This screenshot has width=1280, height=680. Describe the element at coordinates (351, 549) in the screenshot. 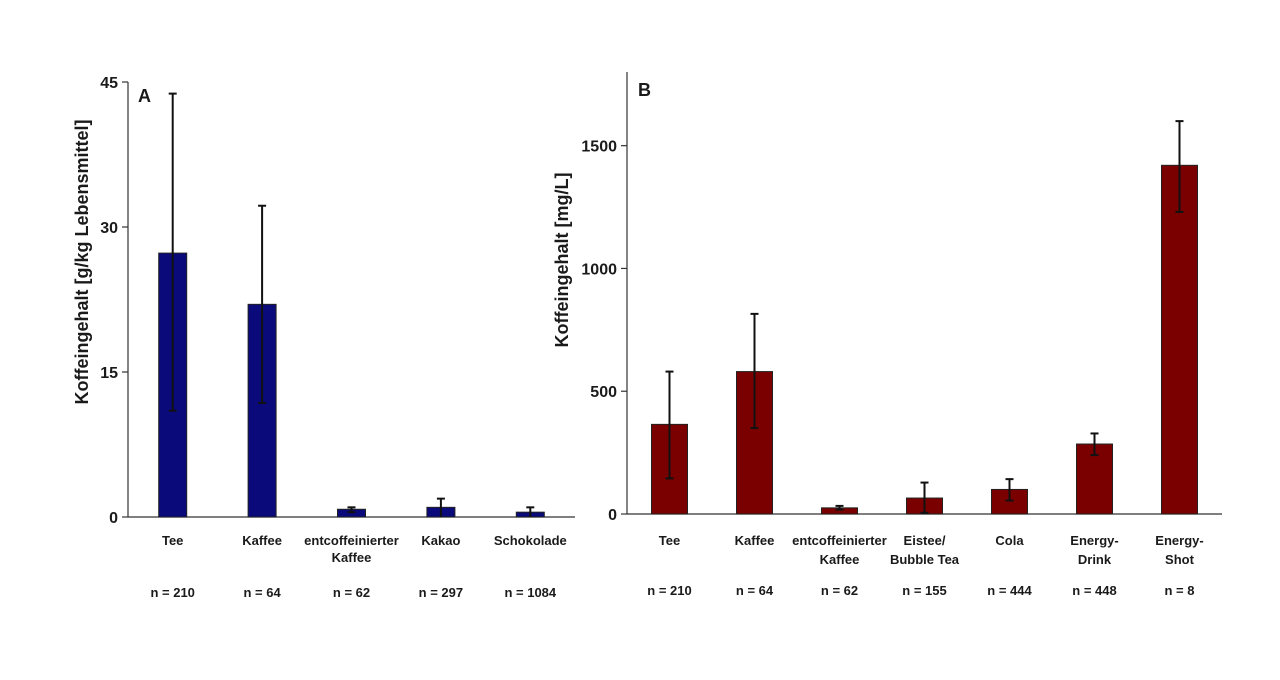

I see `panel-a-category-label: entcoffeinierter Kaffee` at that location.